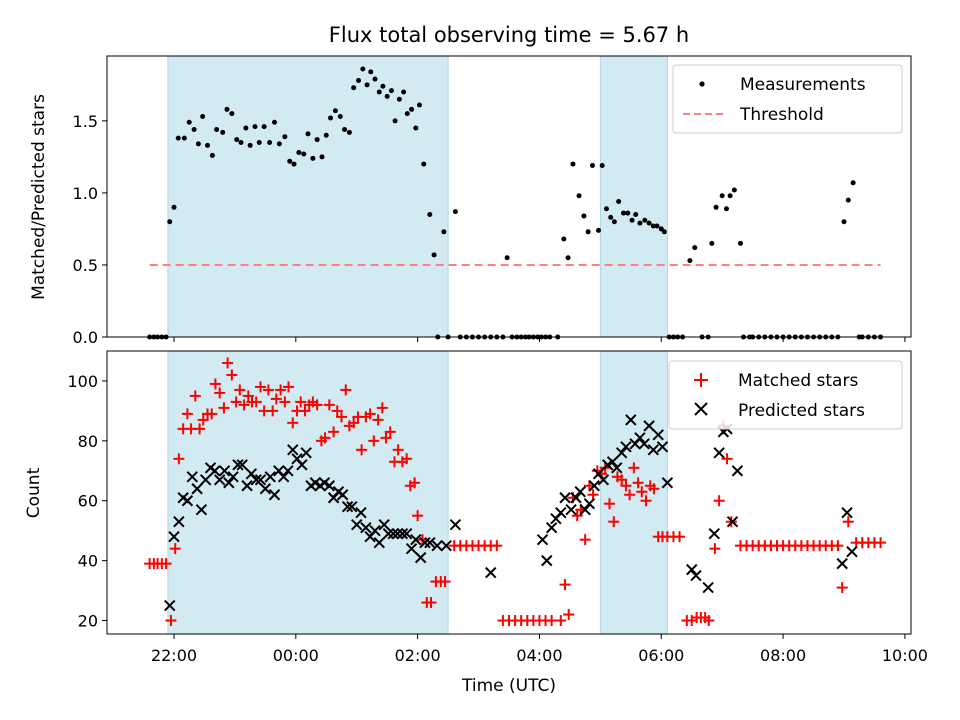 Image resolution: width=960 pixels, height=720 pixels. I want to click on legend-predicted-label: Predicted stars, so click(801, 411).